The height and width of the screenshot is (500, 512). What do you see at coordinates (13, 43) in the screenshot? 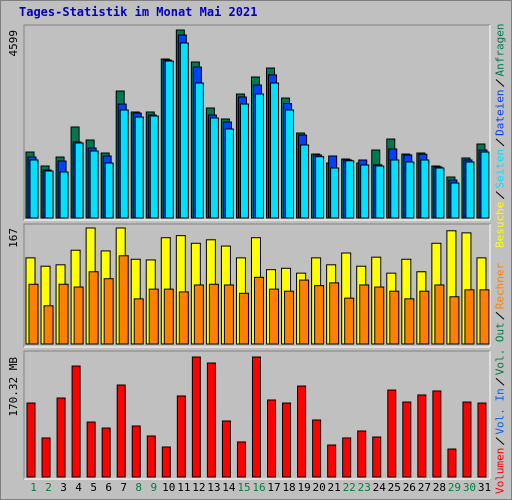
I see `y-tick-label: 4599` at bounding box center [13, 43].